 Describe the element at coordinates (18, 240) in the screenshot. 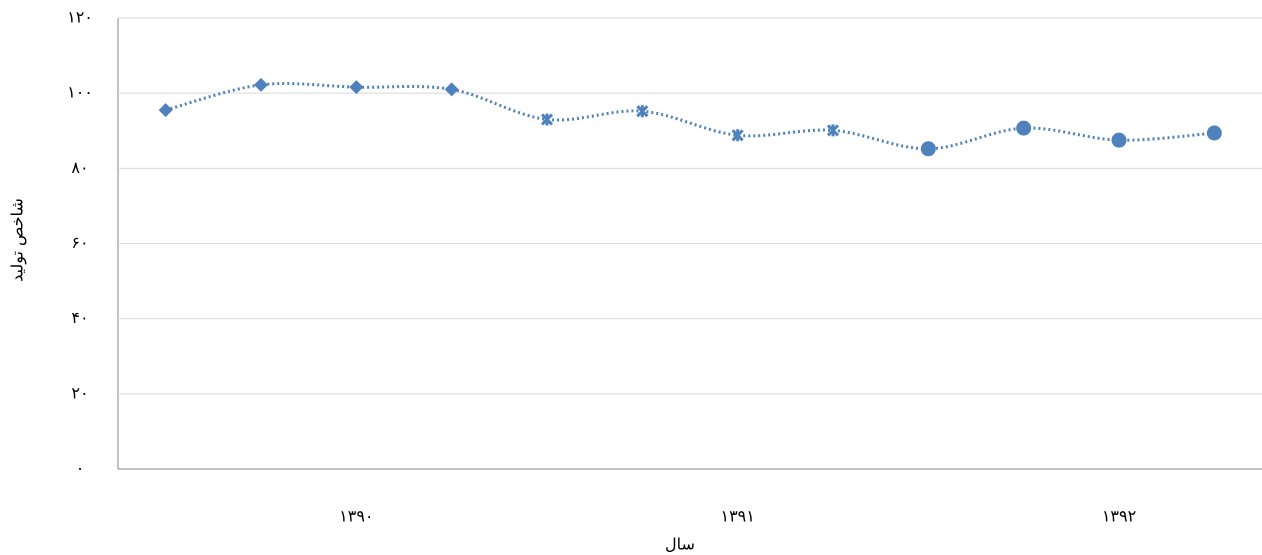

I see `y-axis-title: شاخص تولید` at that location.